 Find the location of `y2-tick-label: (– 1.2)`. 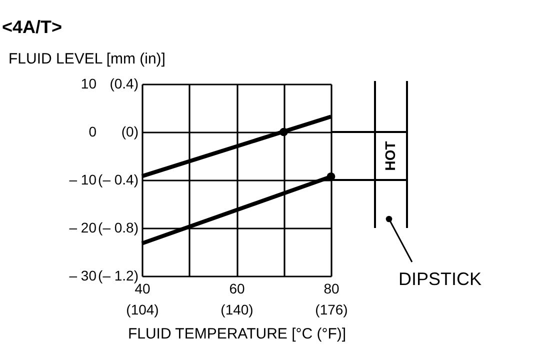

y2-tick-label: (– 1.2) is located at coordinates (118, 276).